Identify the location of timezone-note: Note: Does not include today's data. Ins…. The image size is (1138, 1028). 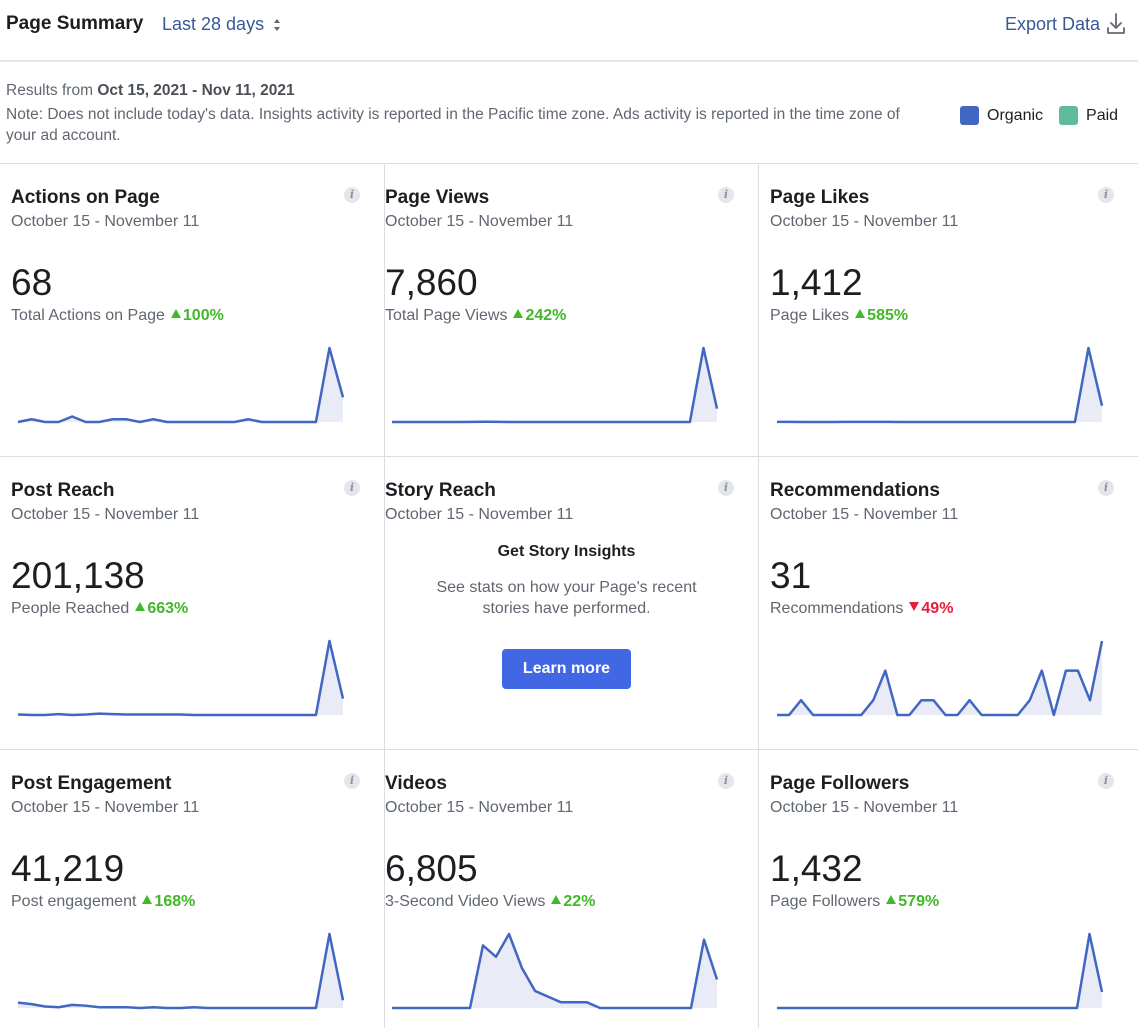
(453, 125).